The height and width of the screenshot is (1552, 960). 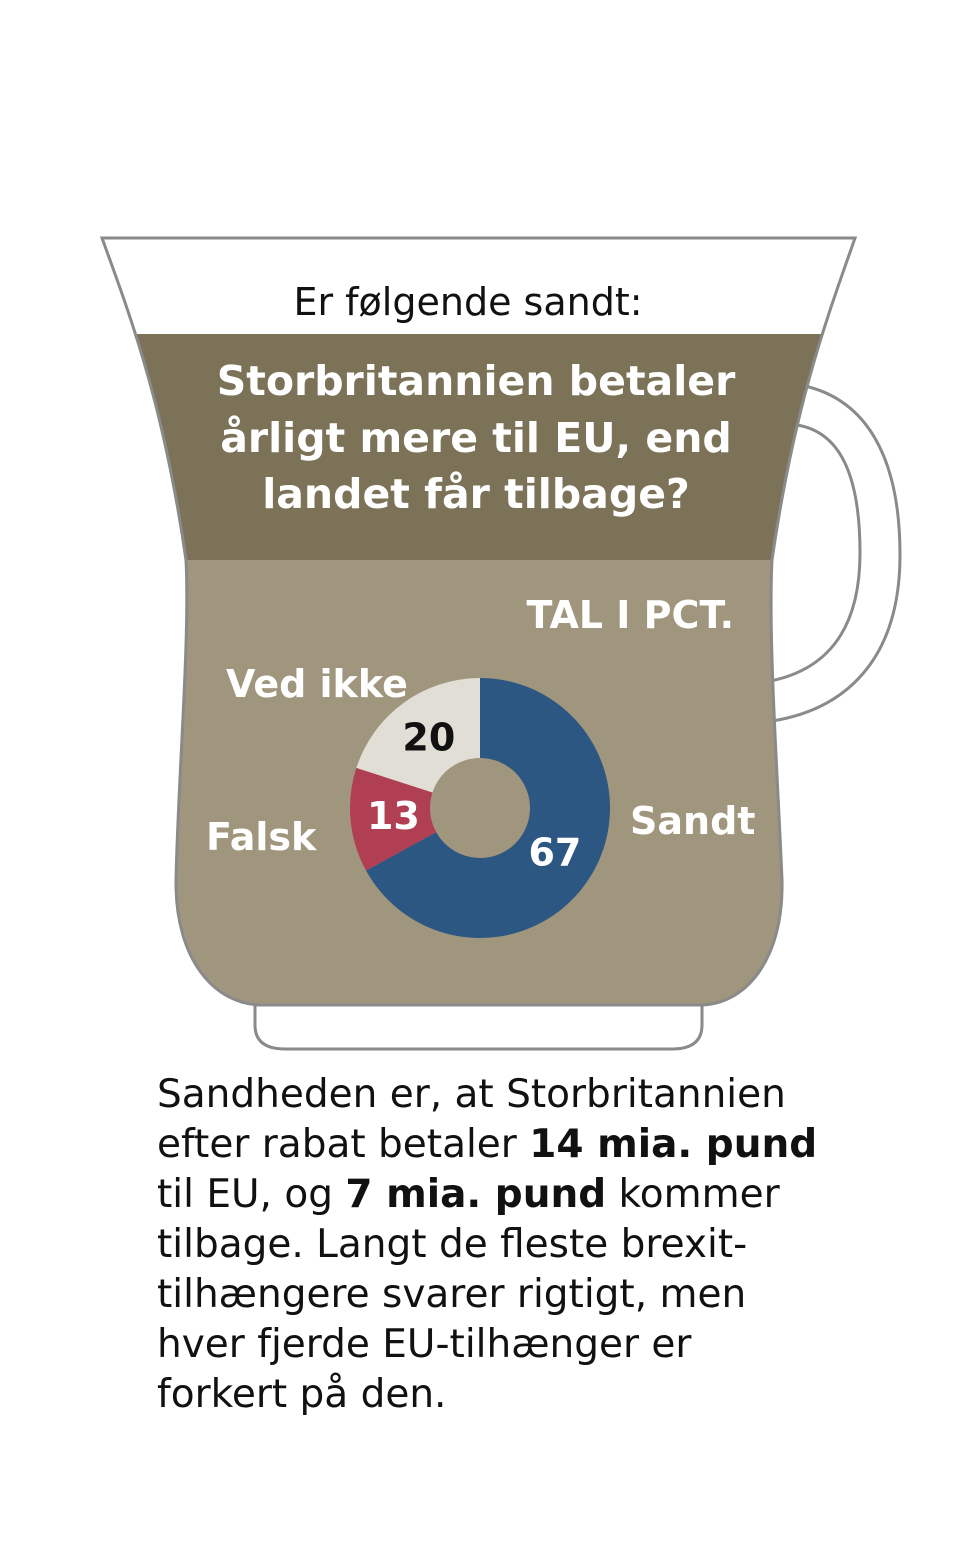 I want to click on category-label-falsk: Falsk, so click(x=261, y=837).